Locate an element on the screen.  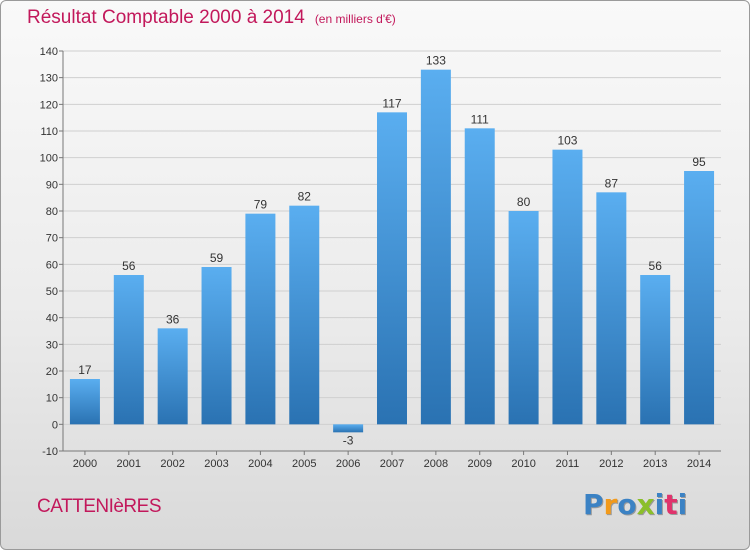
data-label: 82 is located at coordinates (305, 197).